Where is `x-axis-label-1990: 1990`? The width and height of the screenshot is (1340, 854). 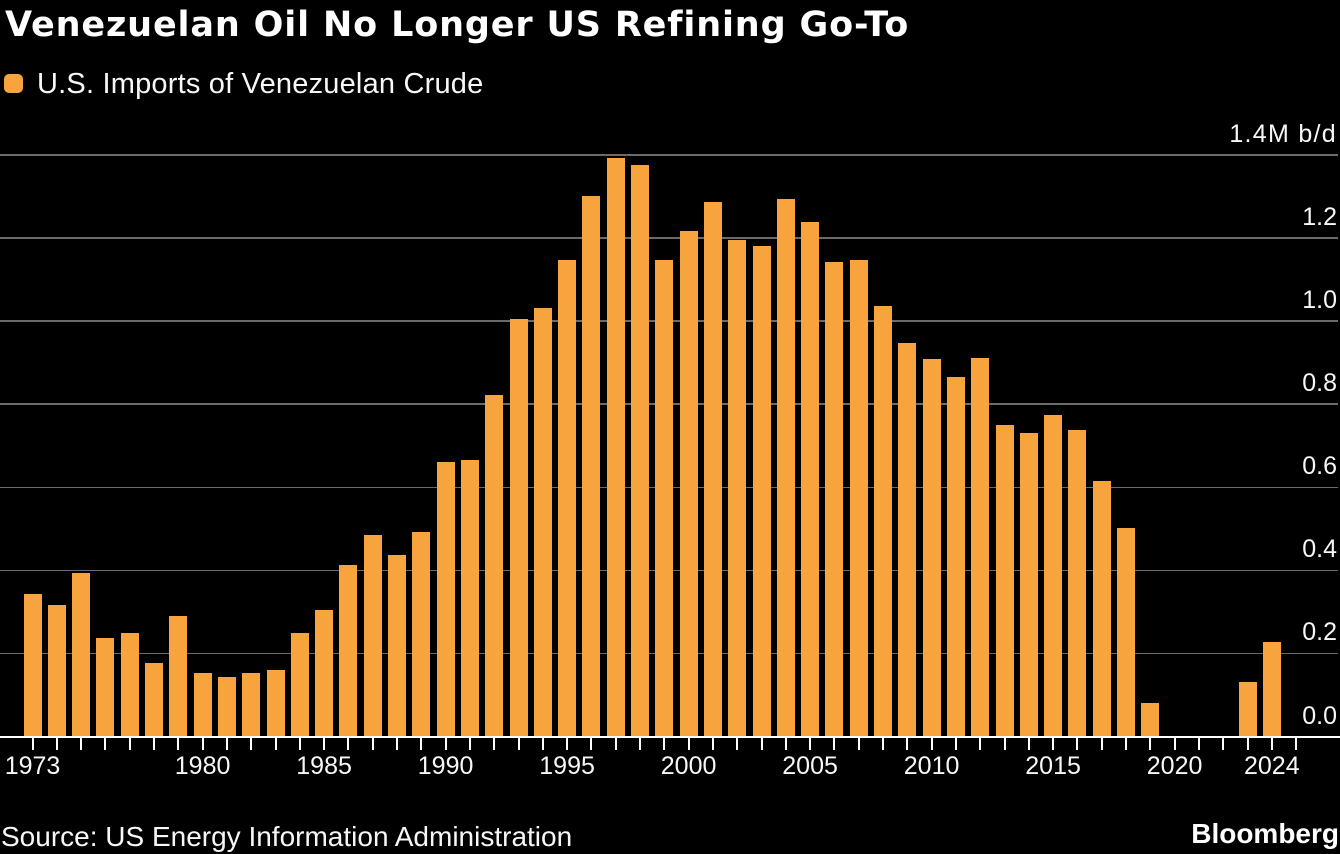 x-axis-label-1990: 1990 is located at coordinates (445, 766).